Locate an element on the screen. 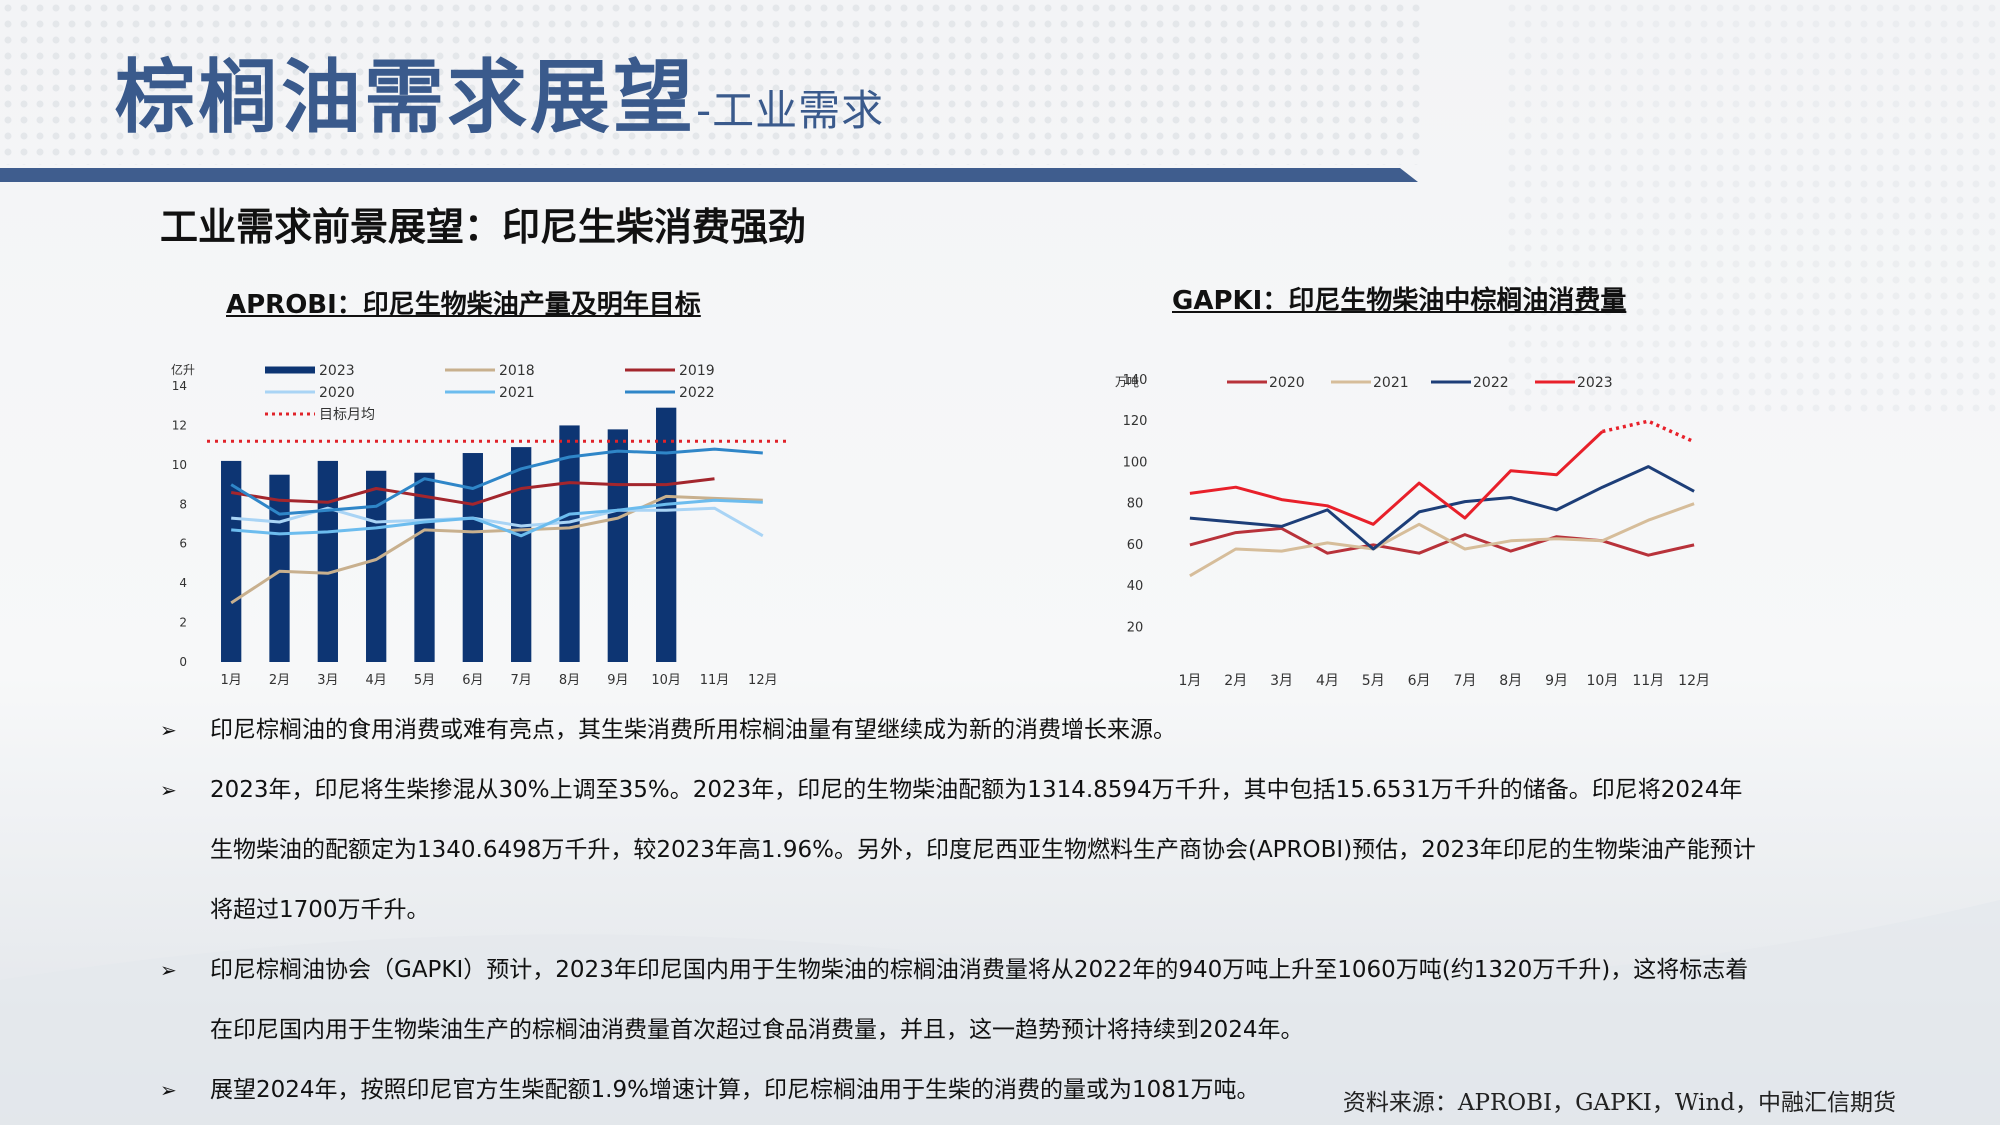 Image resolution: width=2000 pixels, height=1125 pixels. chart1-x-tick: 8月 is located at coordinates (569, 680).